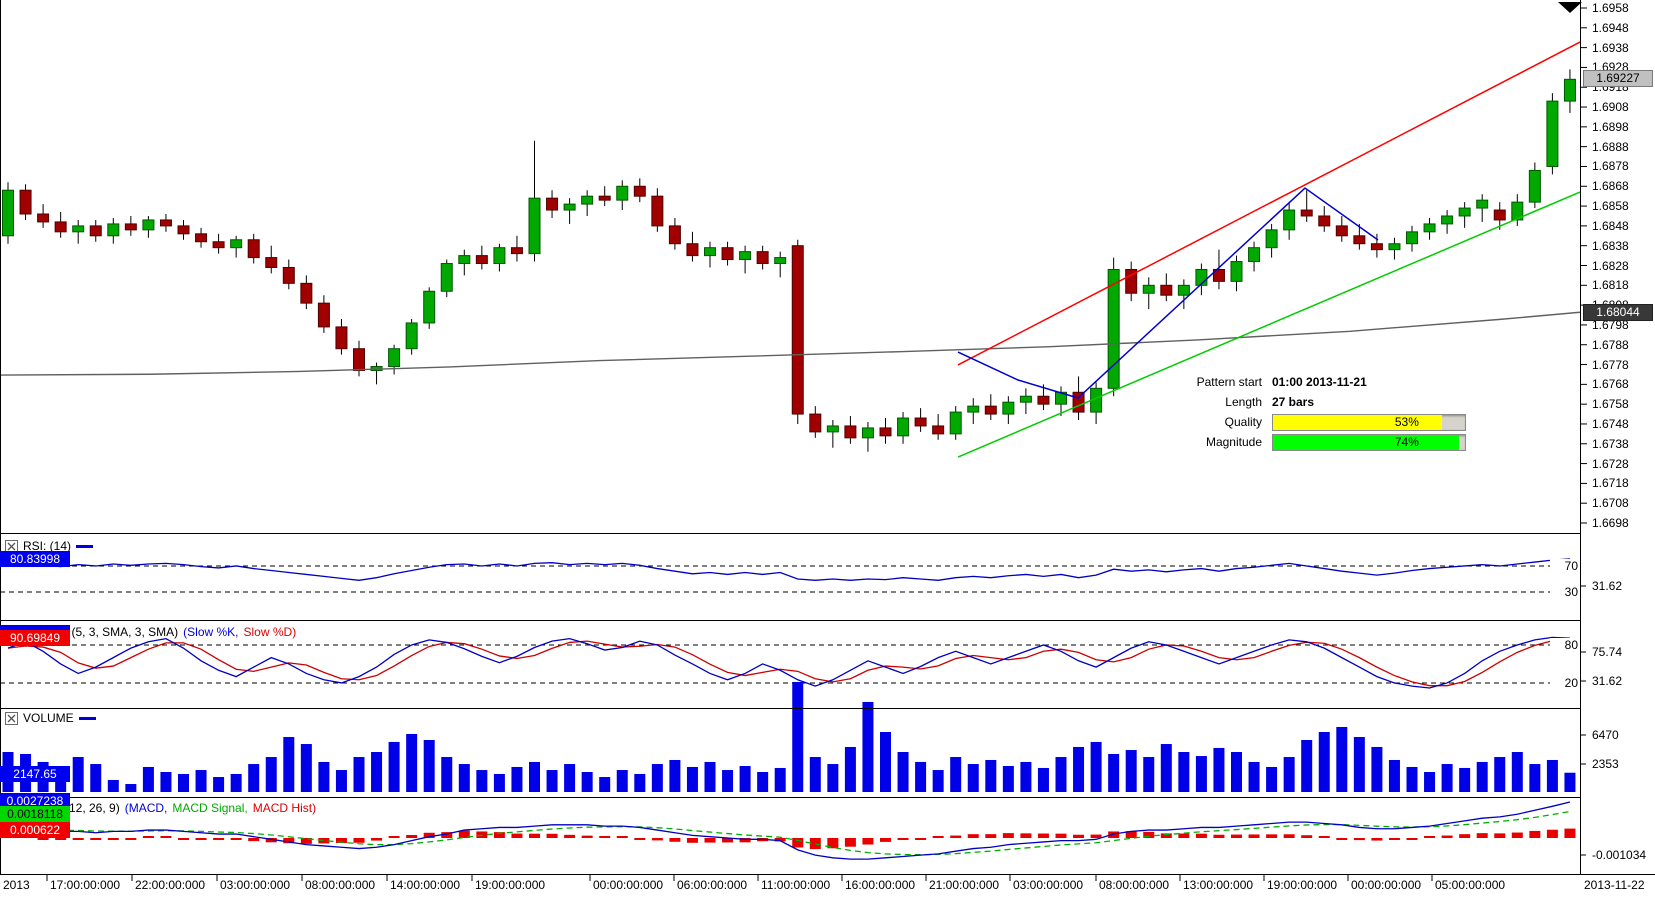 The height and width of the screenshot is (897, 1655). I want to click on volume-panel-header: VOLUME, so click(50, 718).